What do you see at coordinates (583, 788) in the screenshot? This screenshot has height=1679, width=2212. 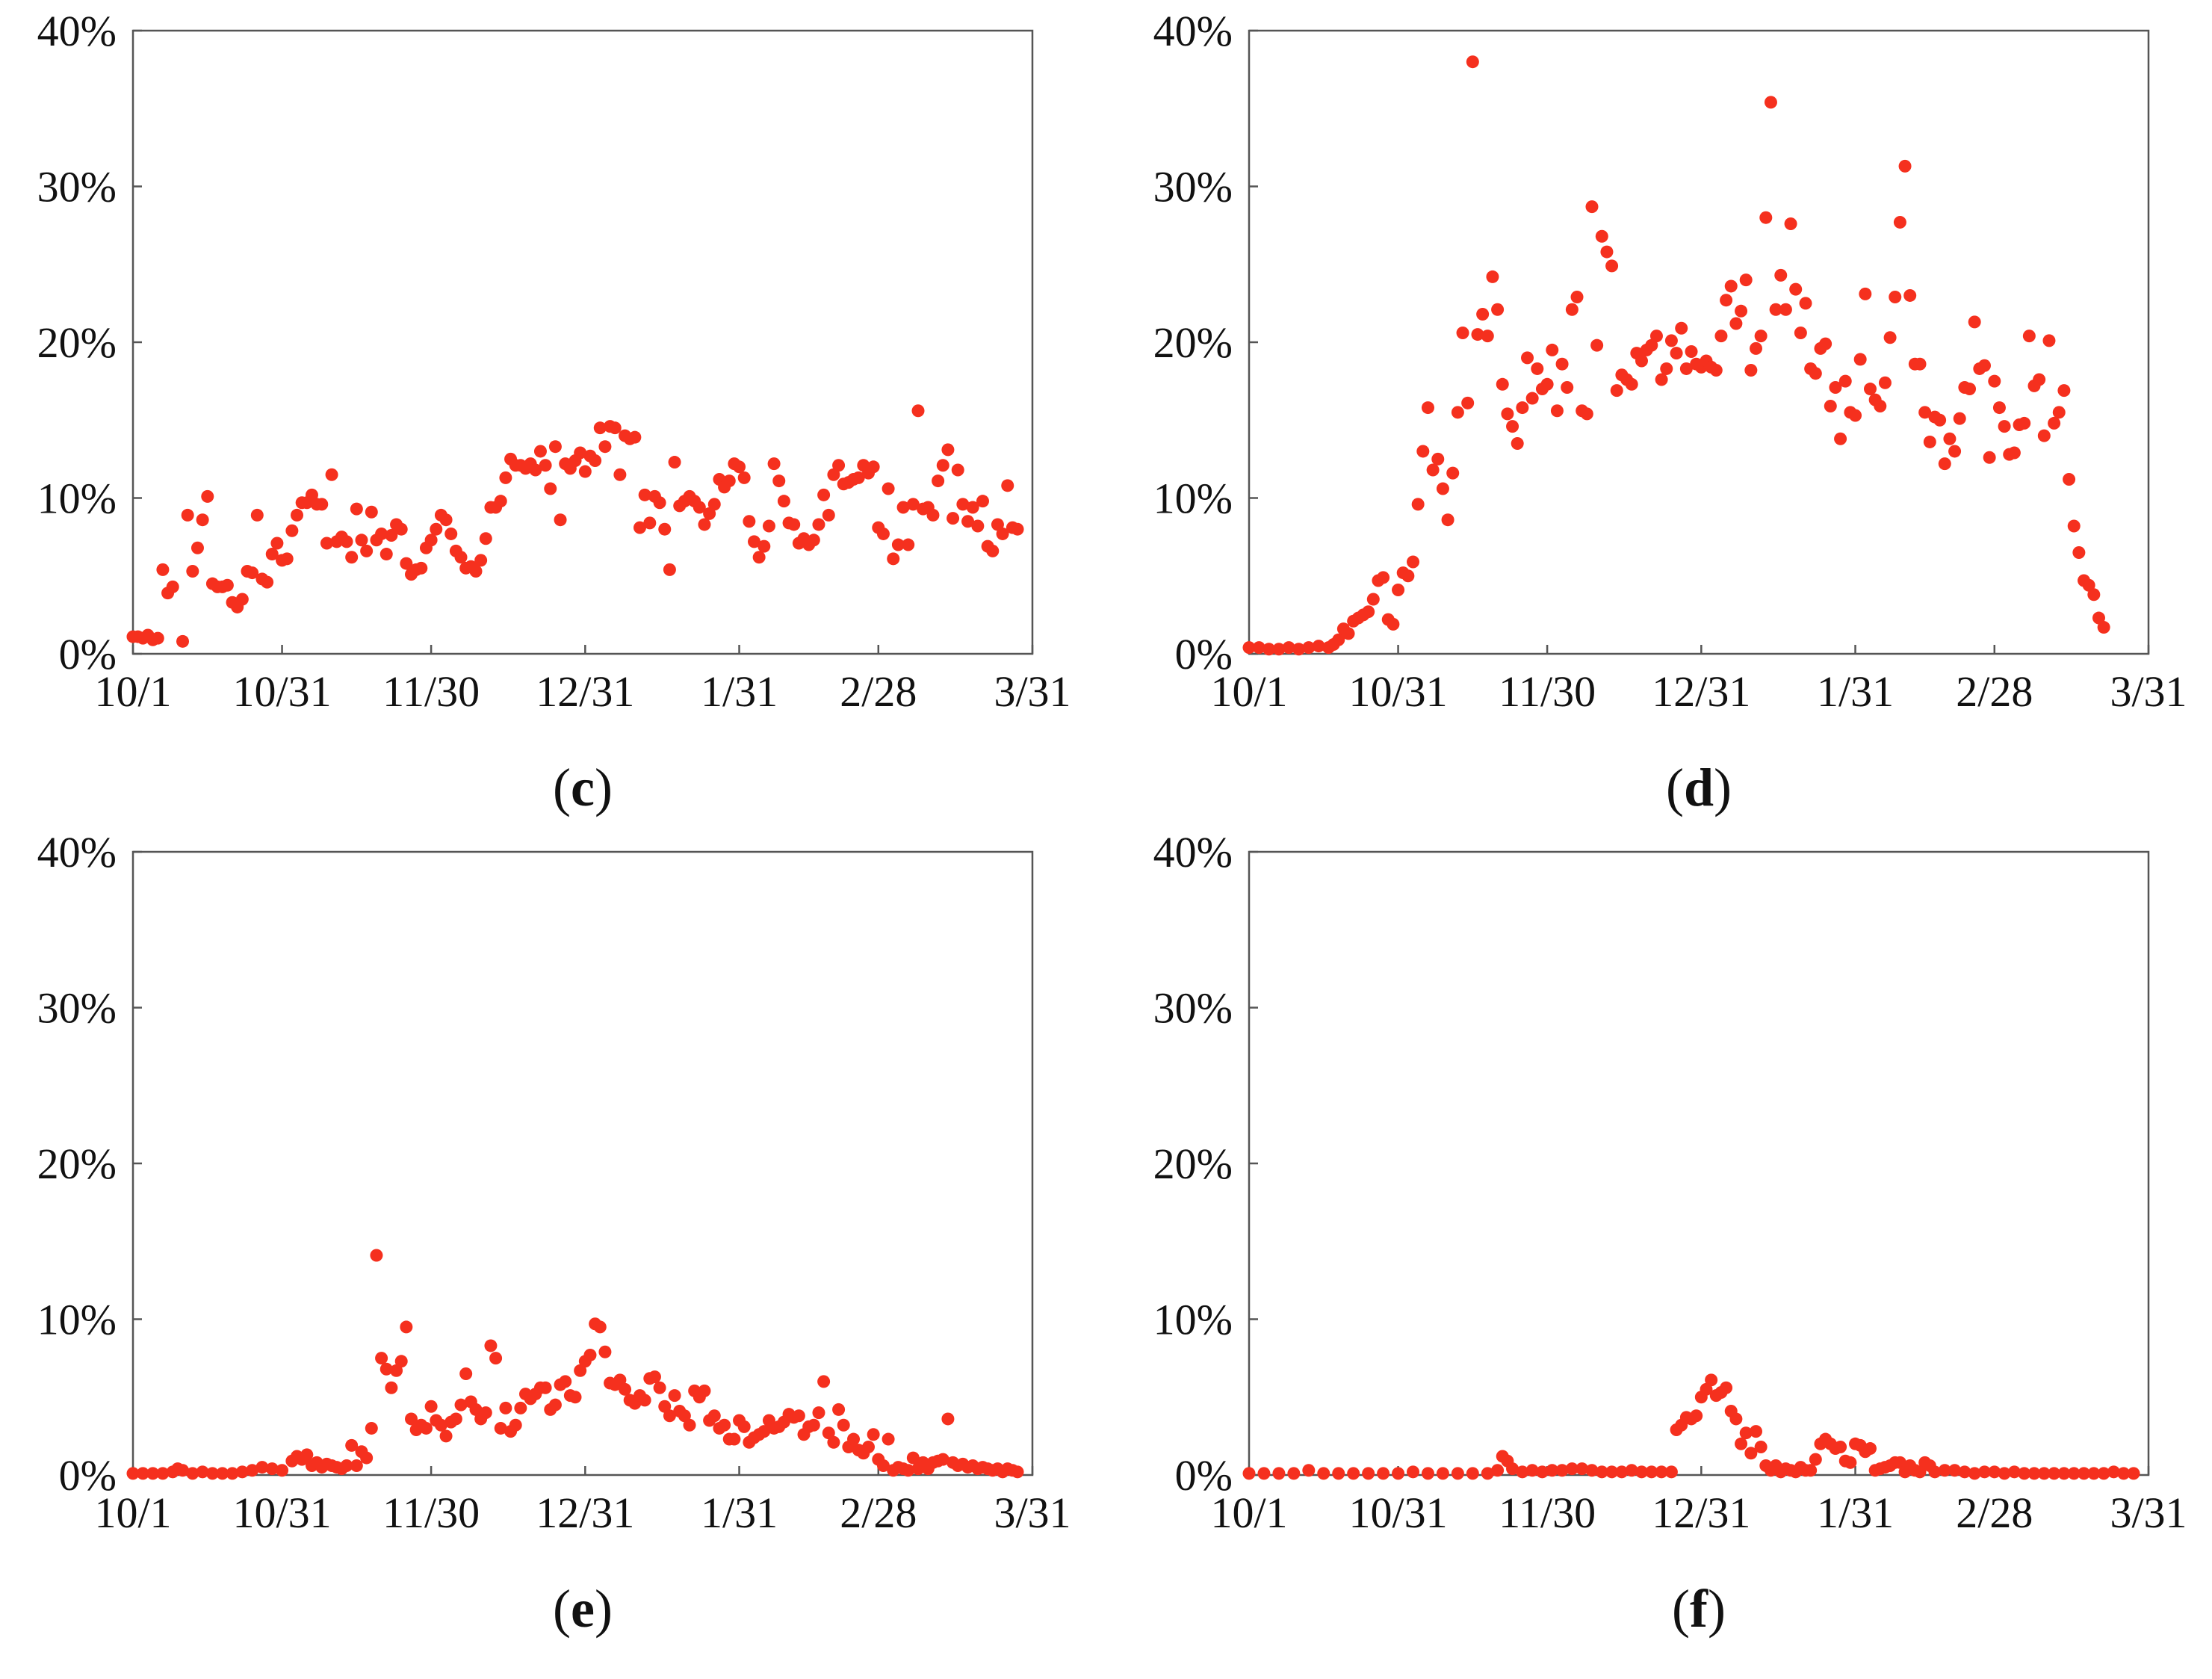 I see `panel-letter: c` at bounding box center [583, 788].